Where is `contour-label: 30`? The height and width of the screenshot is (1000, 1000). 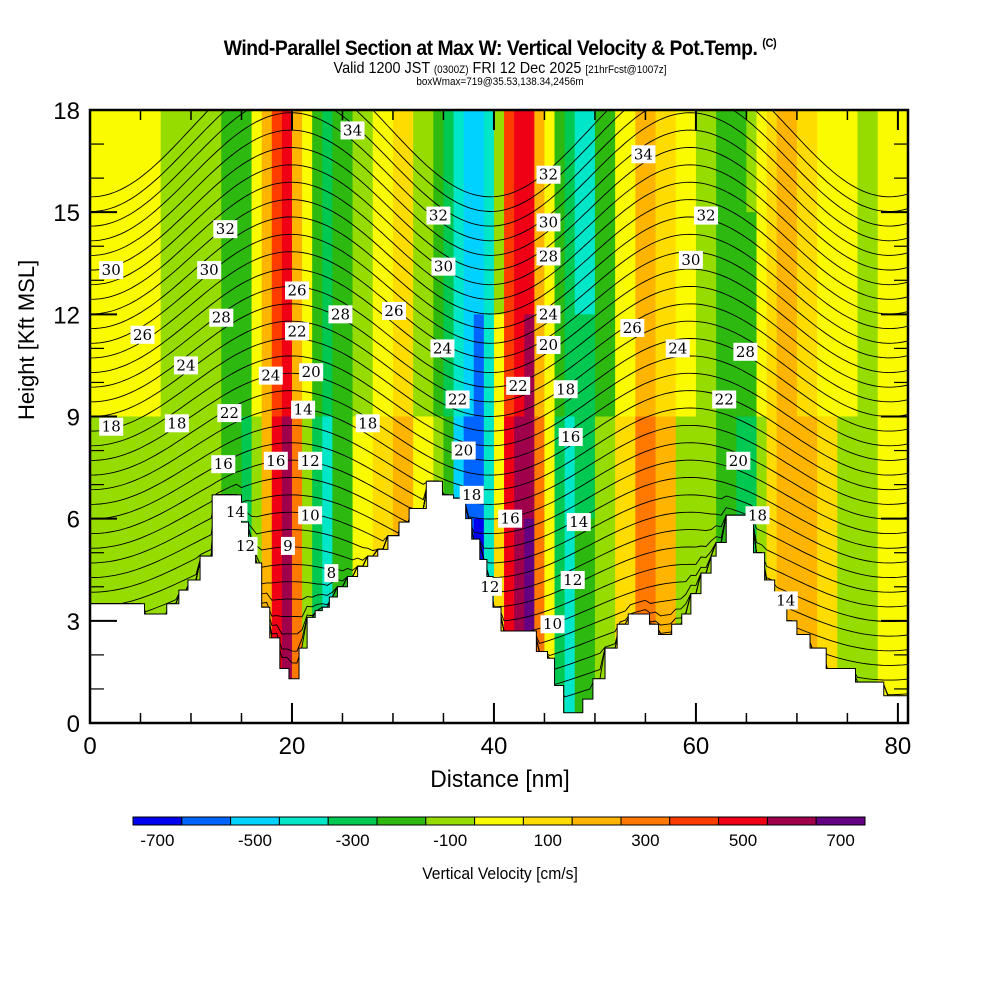
contour-label: 30 is located at coordinates (111, 270).